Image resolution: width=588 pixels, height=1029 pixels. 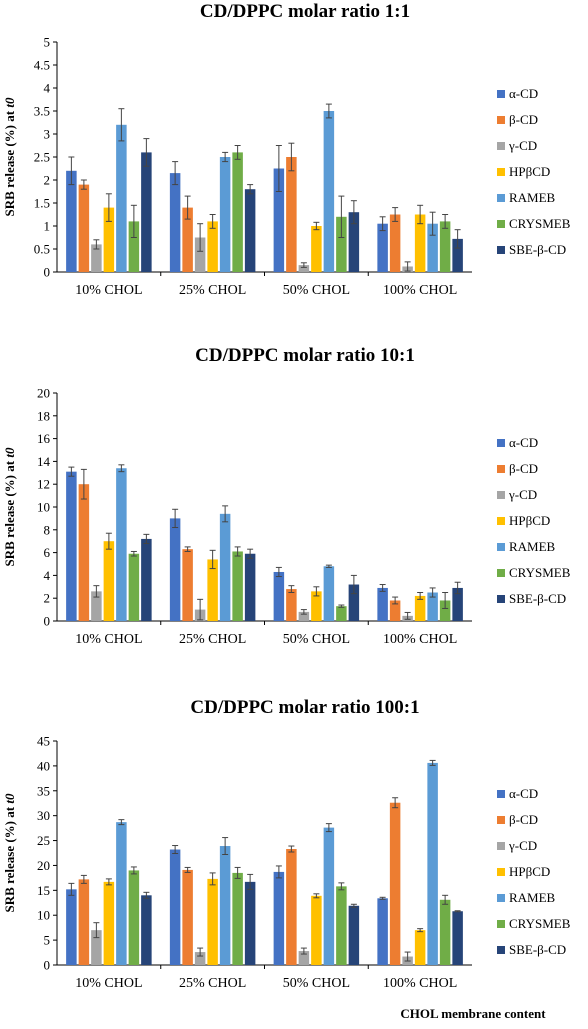 What do you see at coordinates (47, 552) in the screenshot?
I see `y-tick-label: 6` at bounding box center [47, 552].